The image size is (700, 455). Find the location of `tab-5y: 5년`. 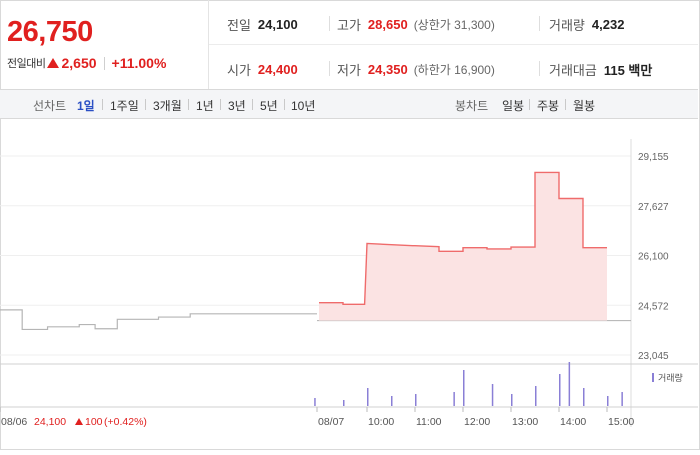

tab-5y: 5년 is located at coordinates (269, 106).